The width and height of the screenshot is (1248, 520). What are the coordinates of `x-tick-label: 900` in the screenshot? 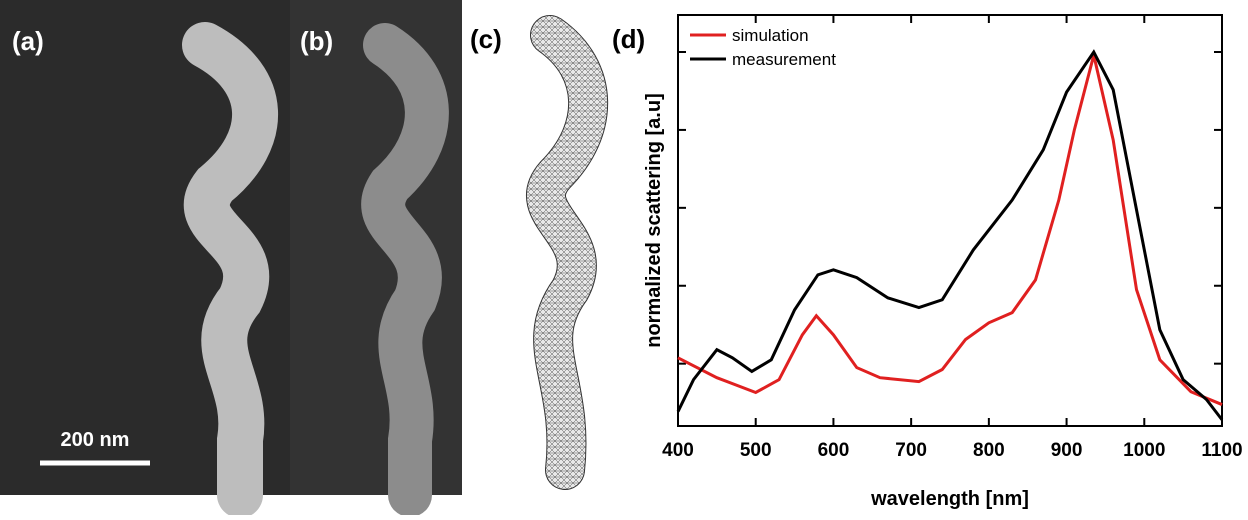 It's located at (1067, 450).